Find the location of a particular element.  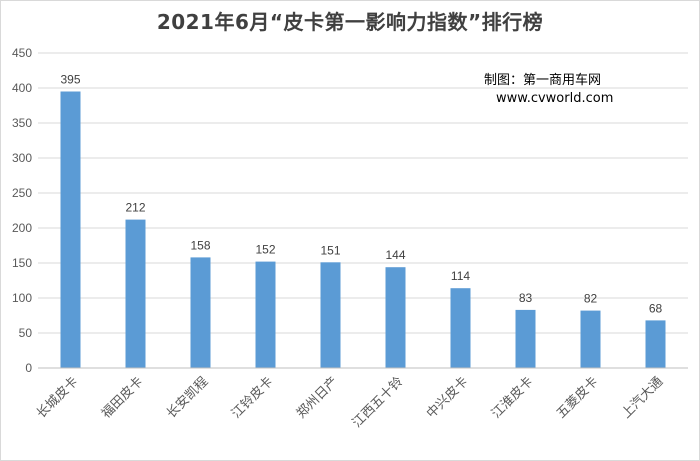

x-category-label: 长安凯程 is located at coordinates (187, 397).